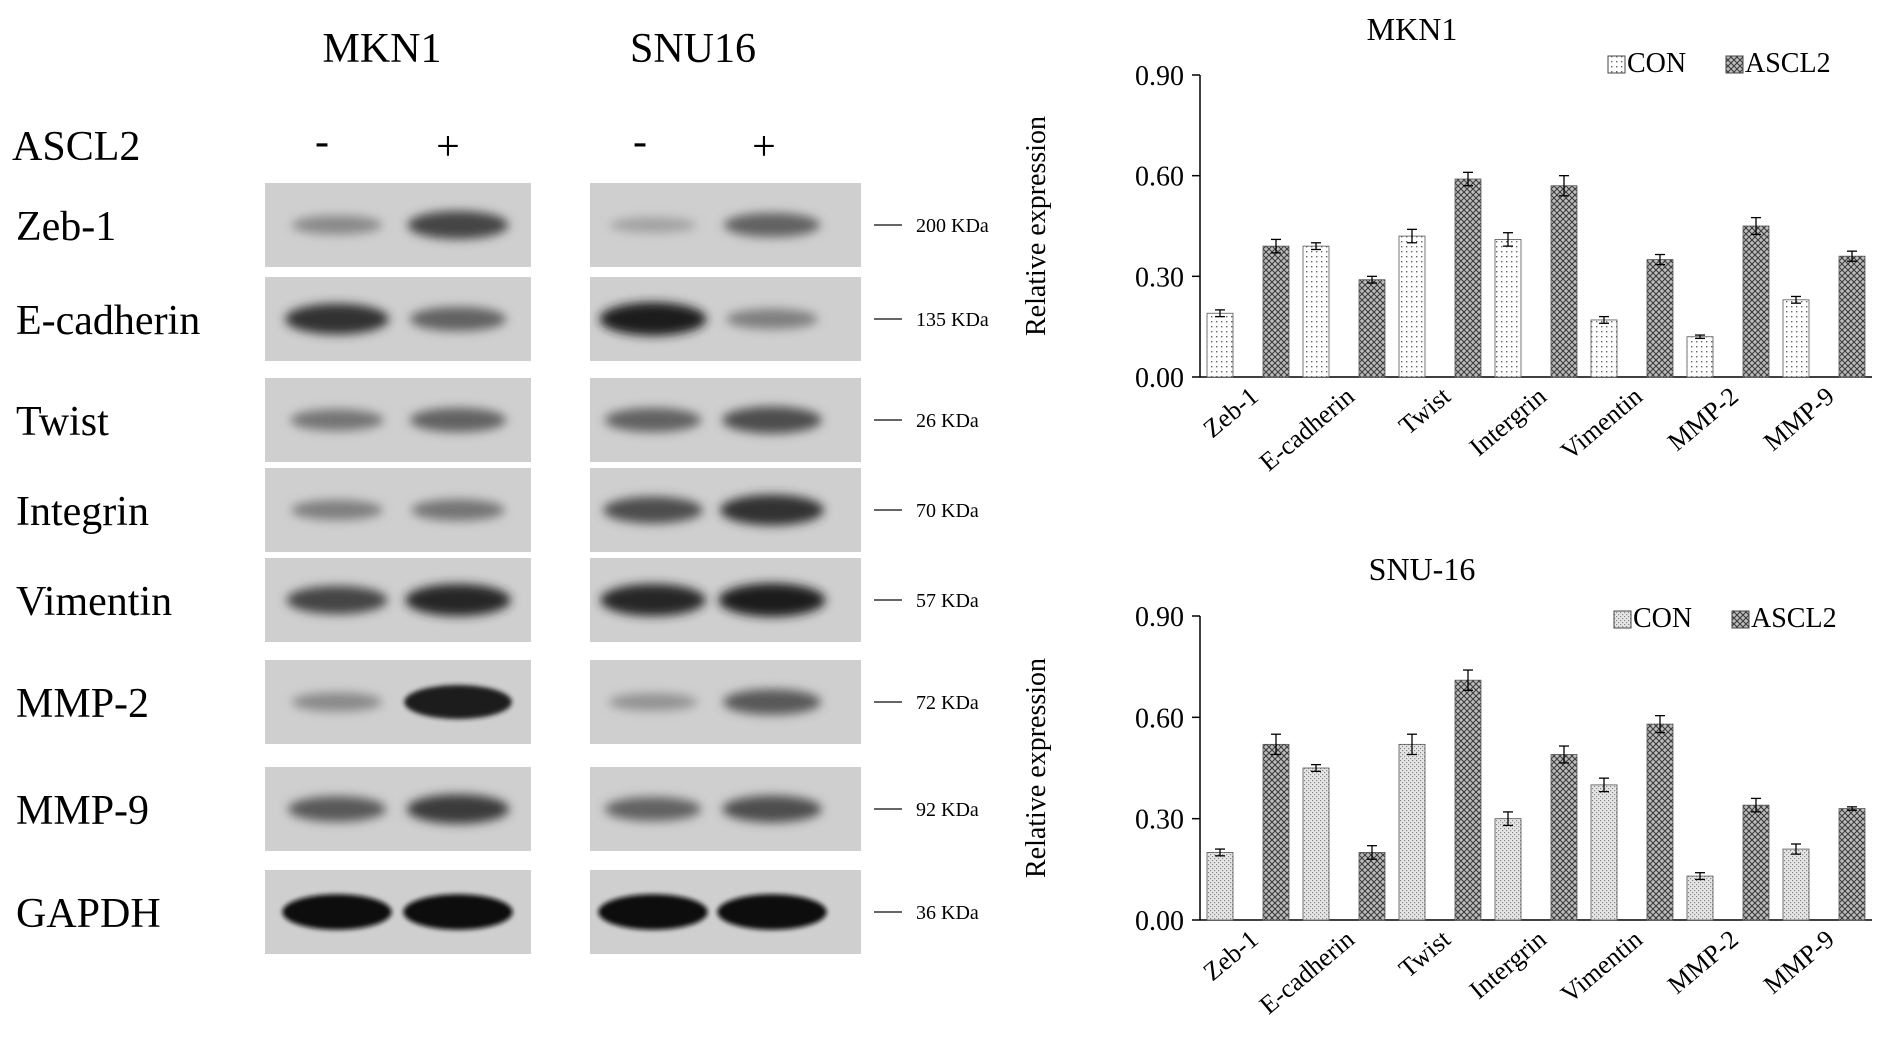  I want to click on lane-sign-4: +, so click(764, 147).